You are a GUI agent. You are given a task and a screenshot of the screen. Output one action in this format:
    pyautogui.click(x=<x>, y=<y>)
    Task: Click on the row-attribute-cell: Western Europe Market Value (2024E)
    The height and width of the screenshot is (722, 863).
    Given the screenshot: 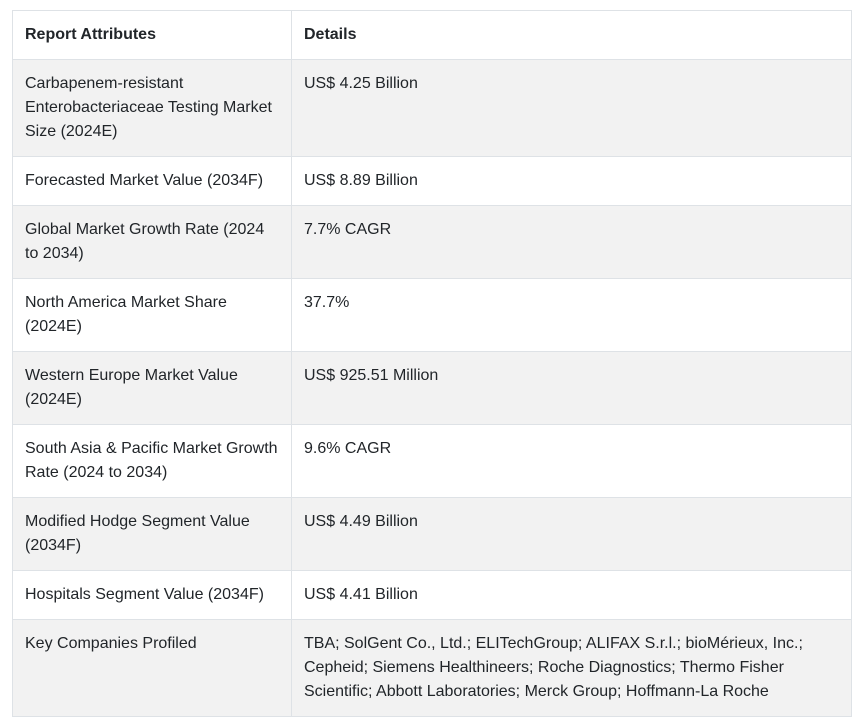 What is the action you would take?
    pyautogui.click(x=152, y=388)
    